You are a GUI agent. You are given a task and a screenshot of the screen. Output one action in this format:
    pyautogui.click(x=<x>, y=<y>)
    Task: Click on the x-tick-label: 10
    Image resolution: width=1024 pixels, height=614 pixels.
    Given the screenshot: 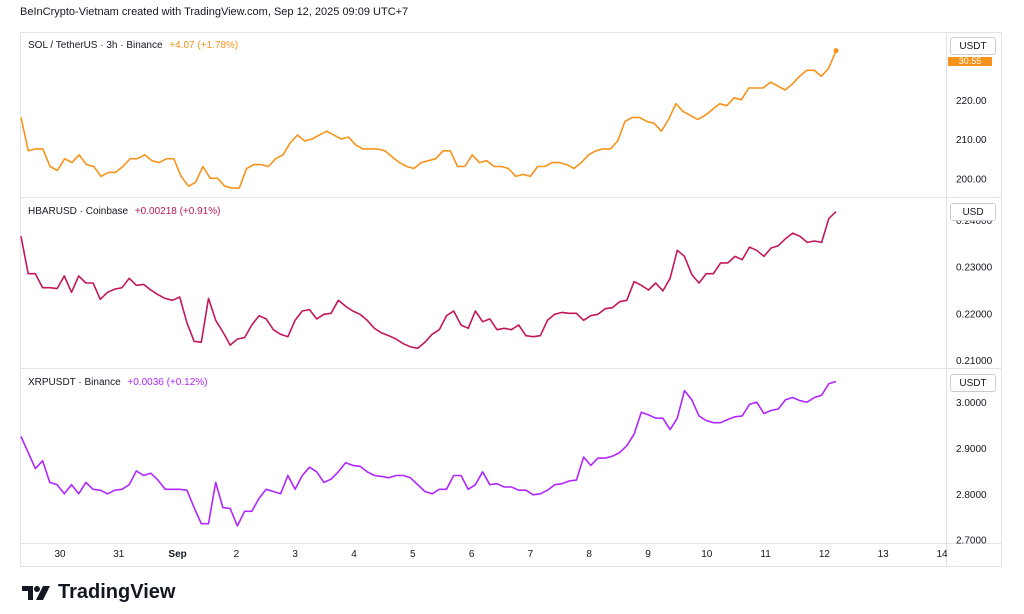 What is the action you would take?
    pyautogui.click(x=707, y=554)
    